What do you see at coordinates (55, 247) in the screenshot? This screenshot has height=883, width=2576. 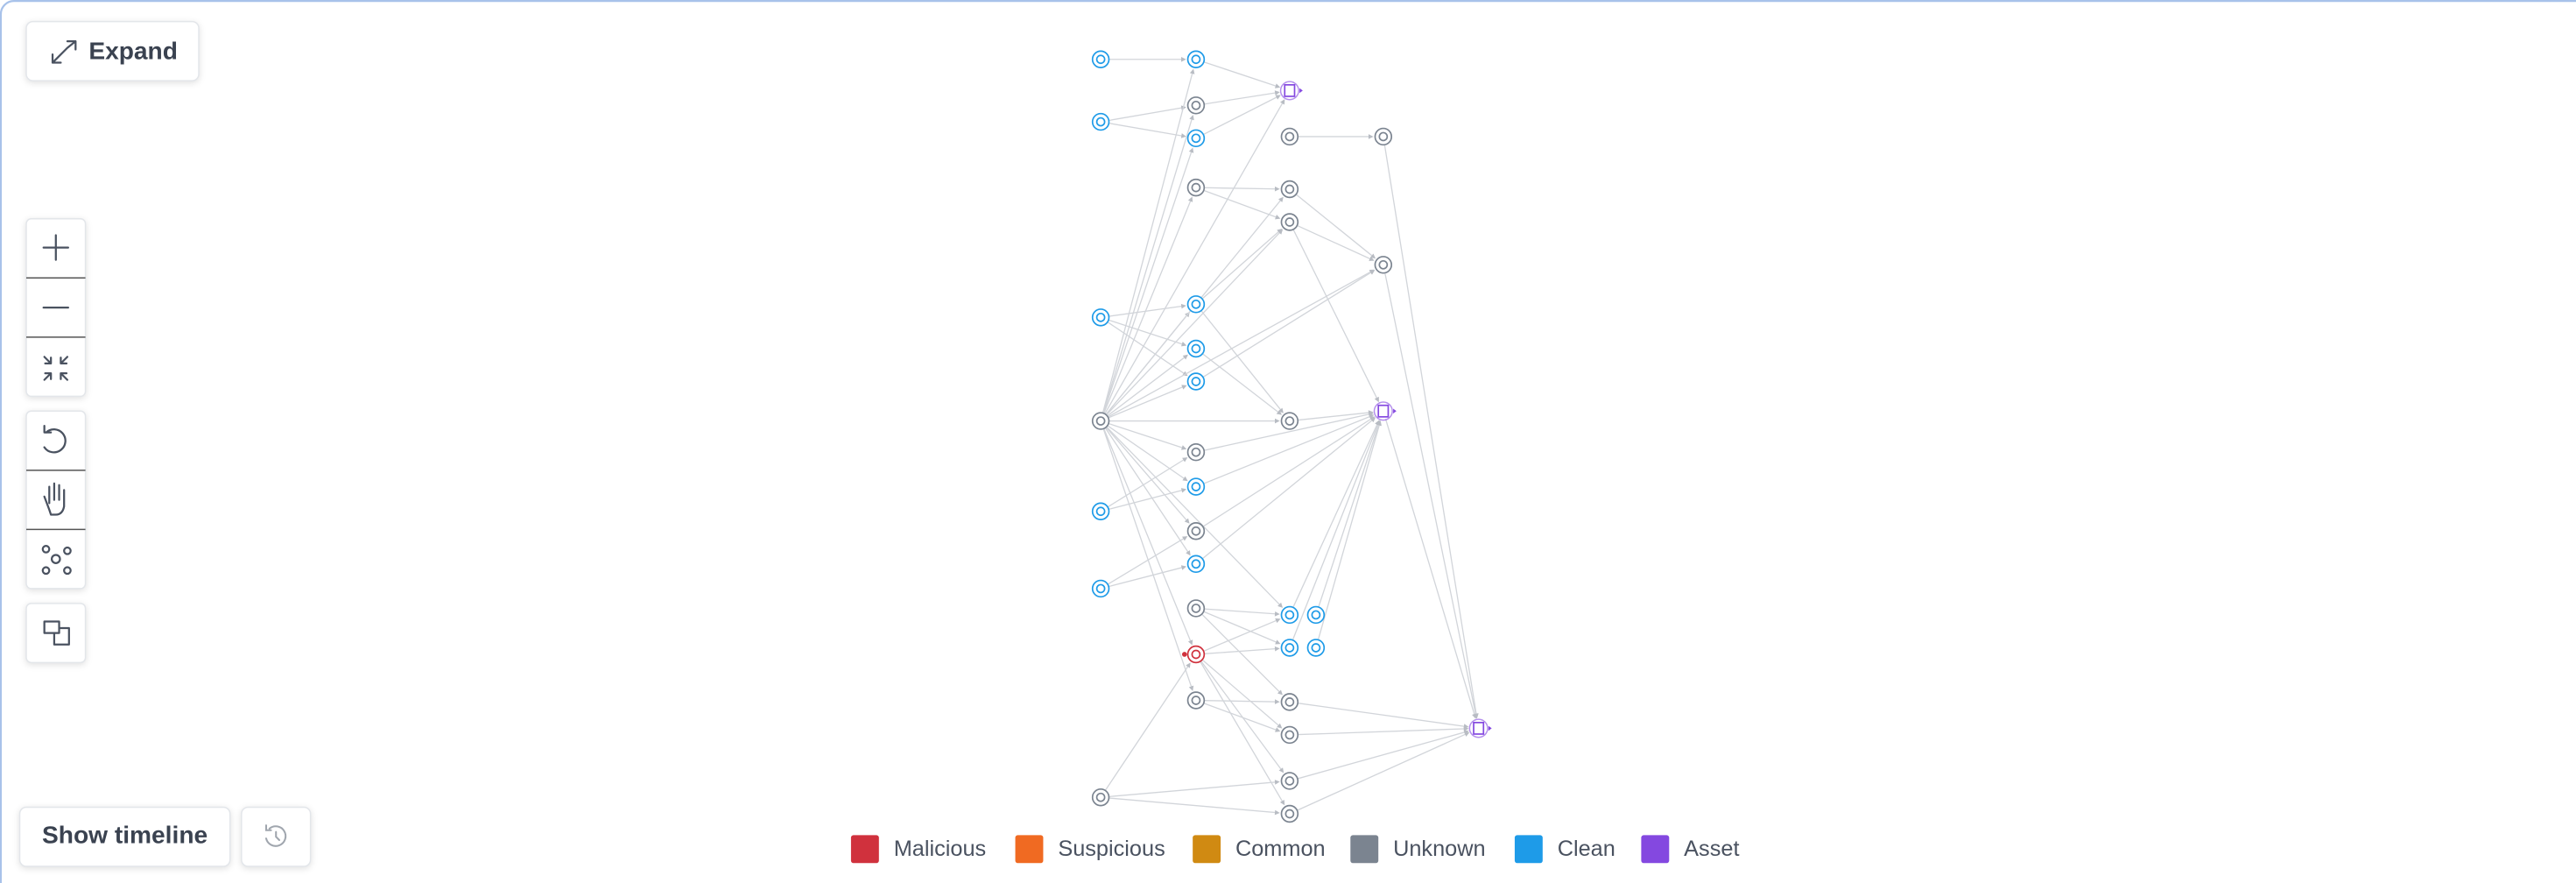 I see `zoom-in` at bounding box center [55, 247].